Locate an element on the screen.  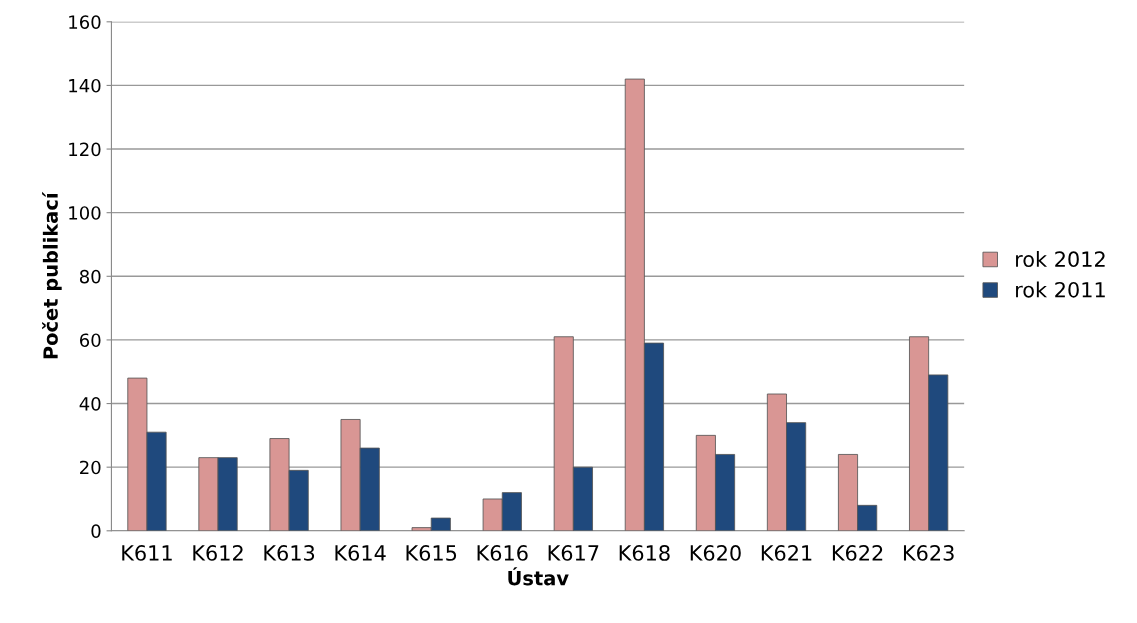
legend-label: rok 2011 is located at coordinates (1060, 289).